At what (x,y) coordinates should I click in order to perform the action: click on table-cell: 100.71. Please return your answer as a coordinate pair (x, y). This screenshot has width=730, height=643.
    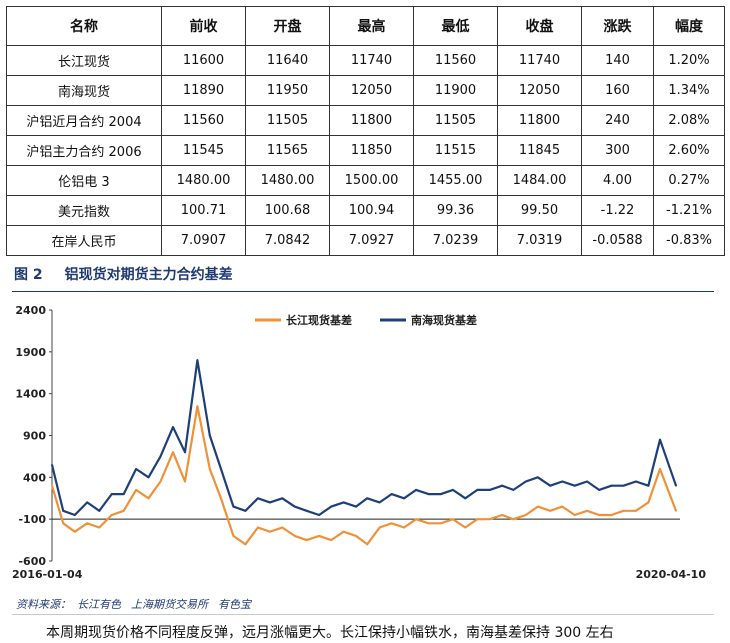
    Looking at the image, I should click on (203, 210).